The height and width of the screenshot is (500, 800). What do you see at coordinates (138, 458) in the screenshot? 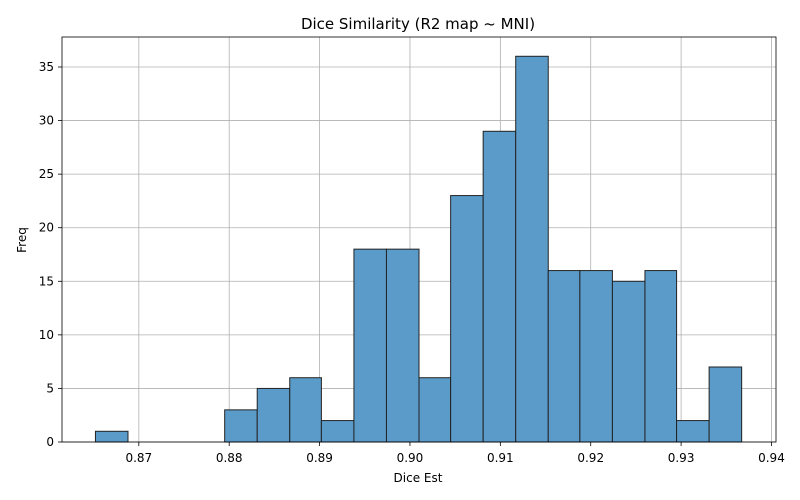
I see `x-tick-label: 0.87` at bounding box center [138, 458].